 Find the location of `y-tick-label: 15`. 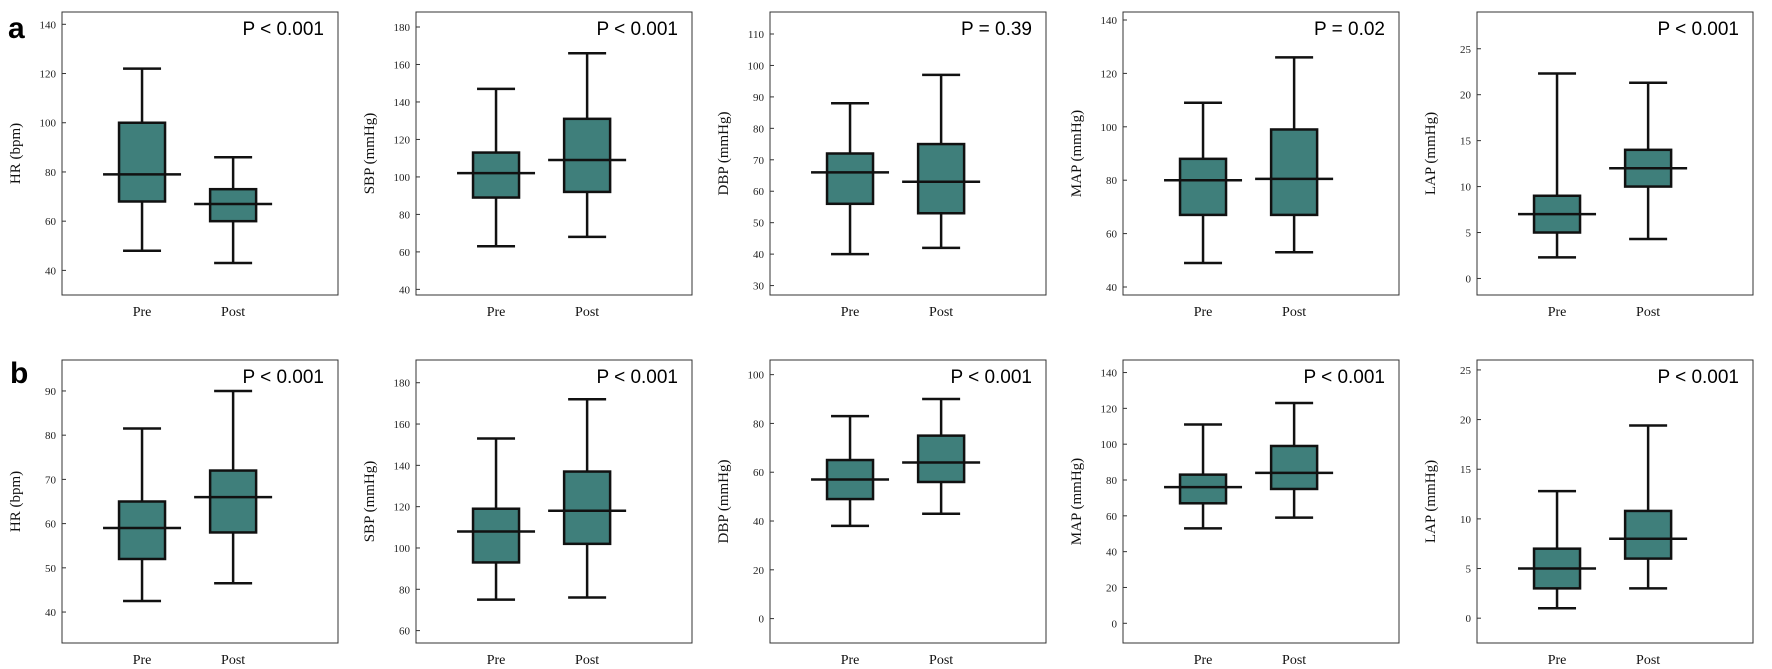

y-tick-label: 15 is located at coordinates (1466, 142).